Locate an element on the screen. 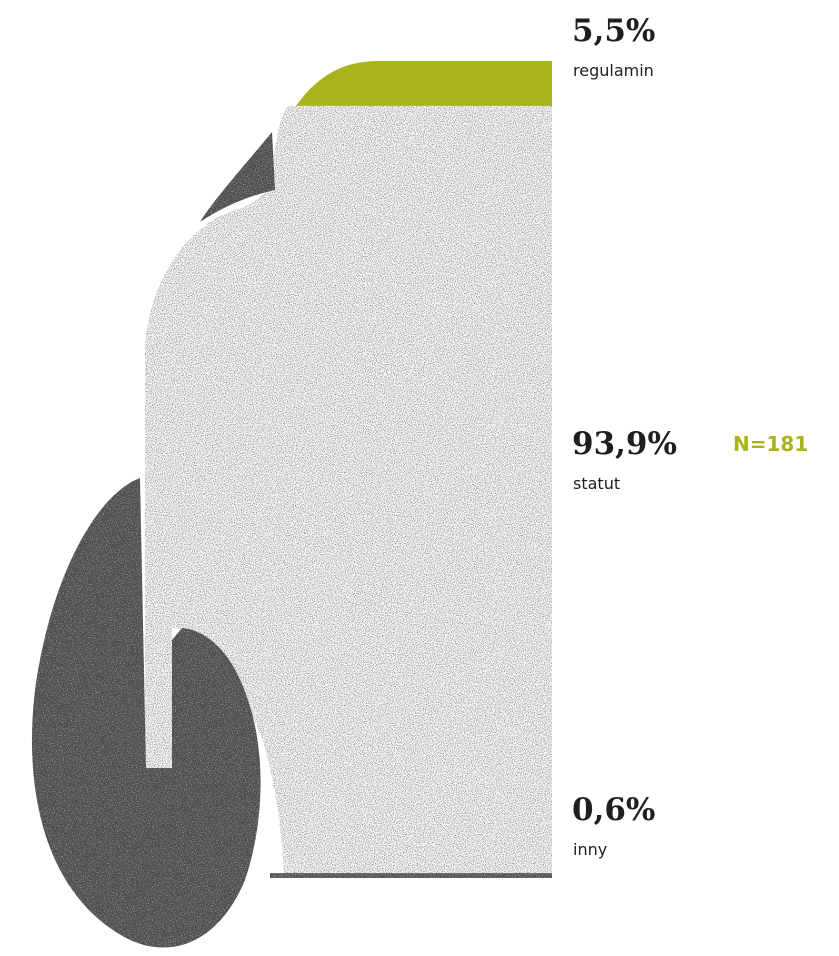 This screenshot has width=839, height=956. category-label-inny: inny is located at coordinates (590, 849).